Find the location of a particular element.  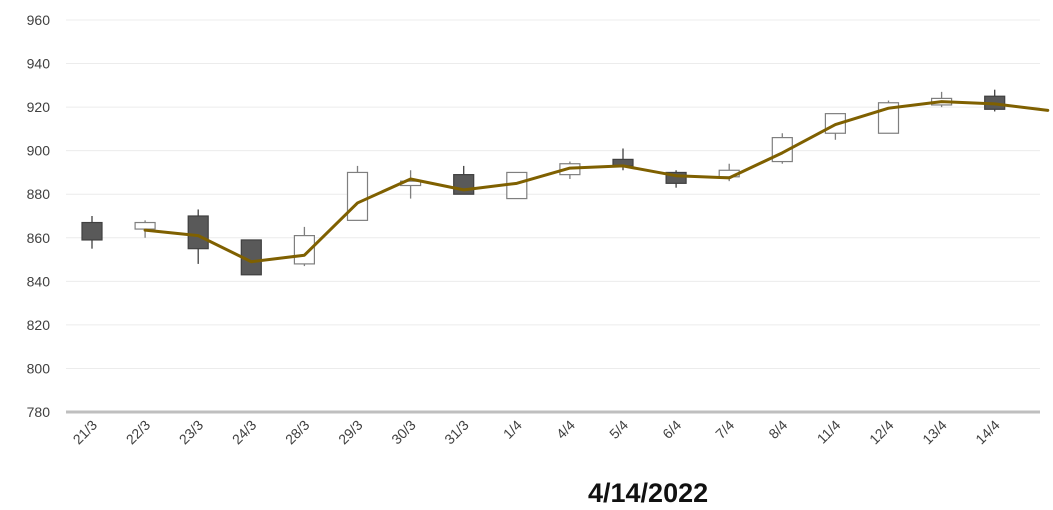

x-tick-label: 23/3 is located at coordinates (191, 432).